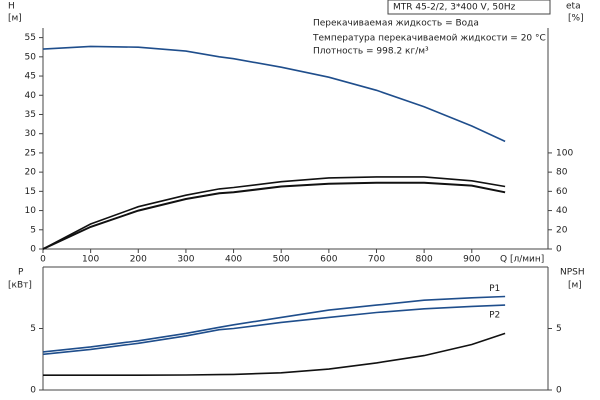 This screenshot has height=400, width=600. I want to click on y-axis-label: H, so click(11, 7).